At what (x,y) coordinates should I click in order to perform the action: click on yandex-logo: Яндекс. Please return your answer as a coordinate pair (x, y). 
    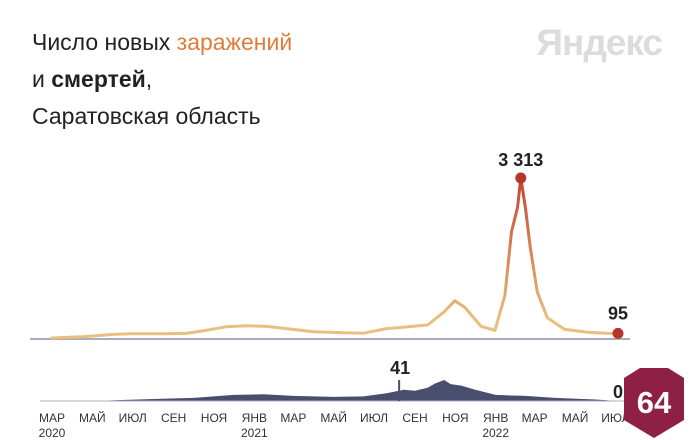
    Looking at the image, I should click on (599, 42).